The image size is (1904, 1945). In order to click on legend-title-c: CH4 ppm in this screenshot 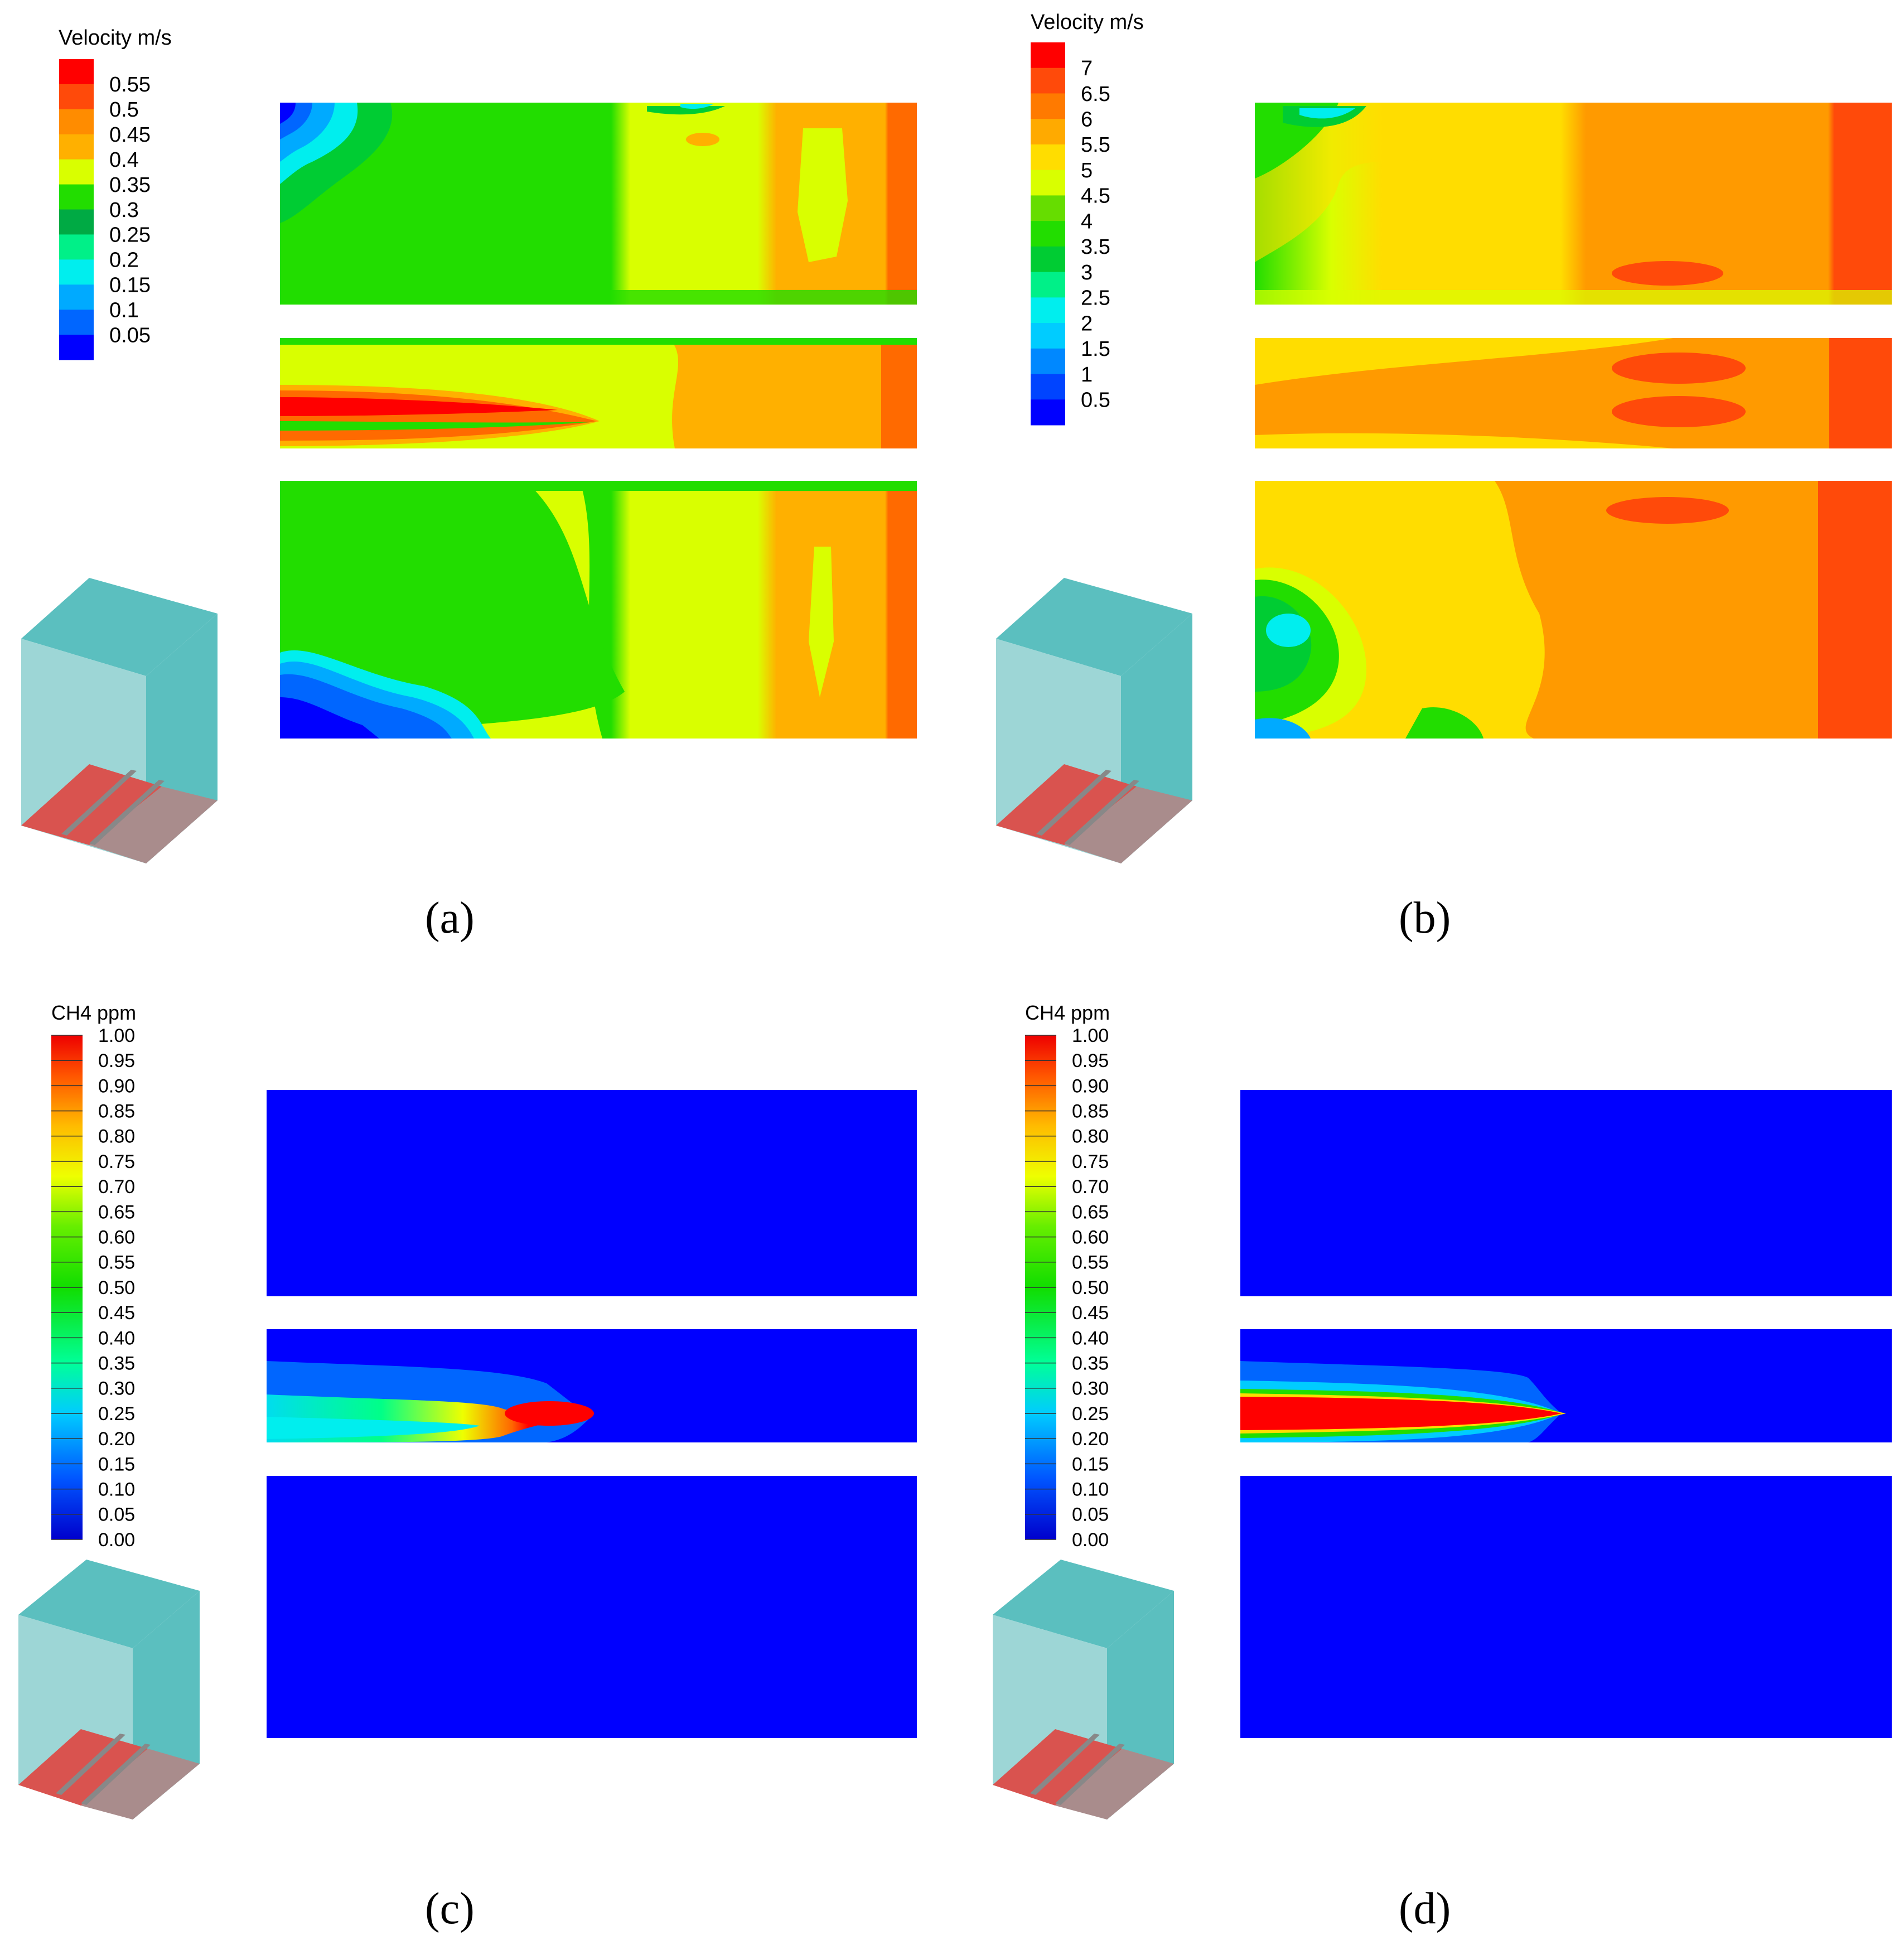, I will do `click(93, 1013)`.